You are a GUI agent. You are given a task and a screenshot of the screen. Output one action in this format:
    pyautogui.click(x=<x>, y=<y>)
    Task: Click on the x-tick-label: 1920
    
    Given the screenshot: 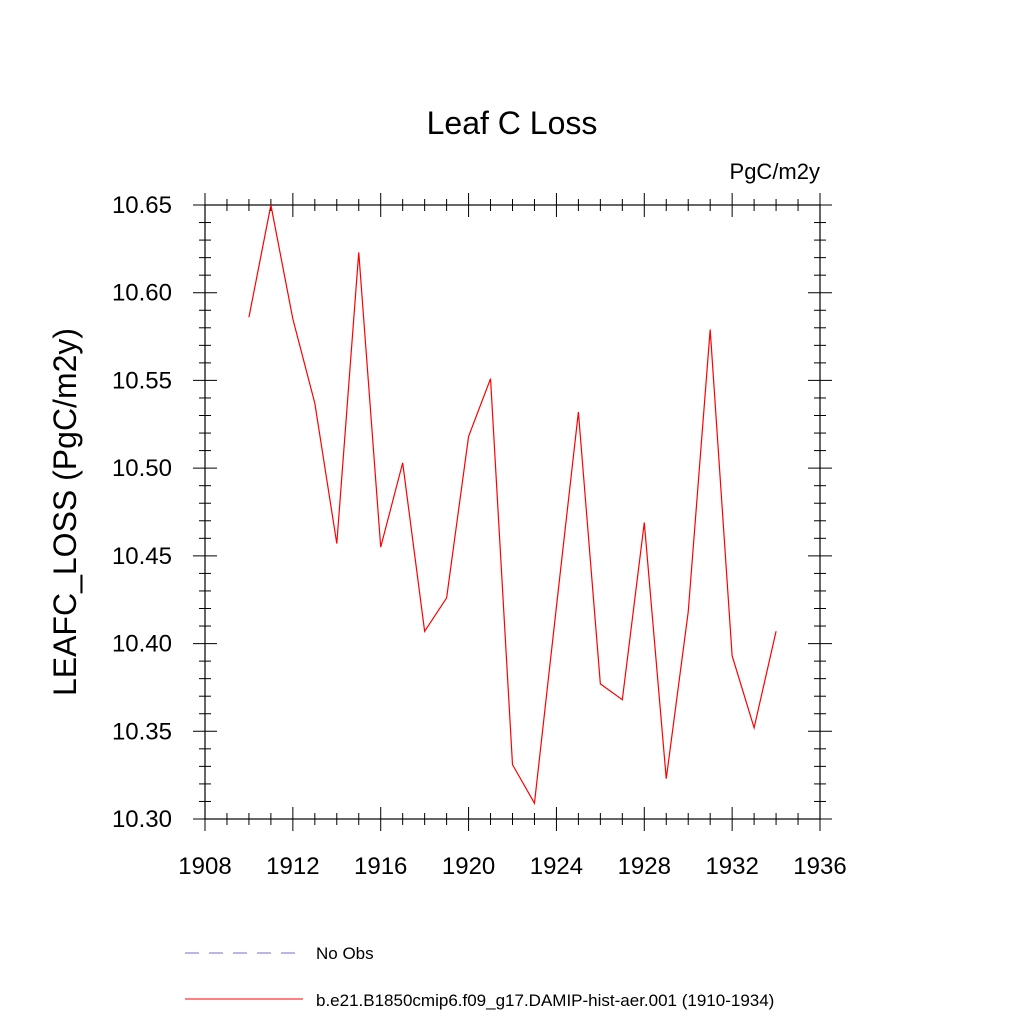 What is the action you would take?
    pyautogui.click(x=468, y=866)
    